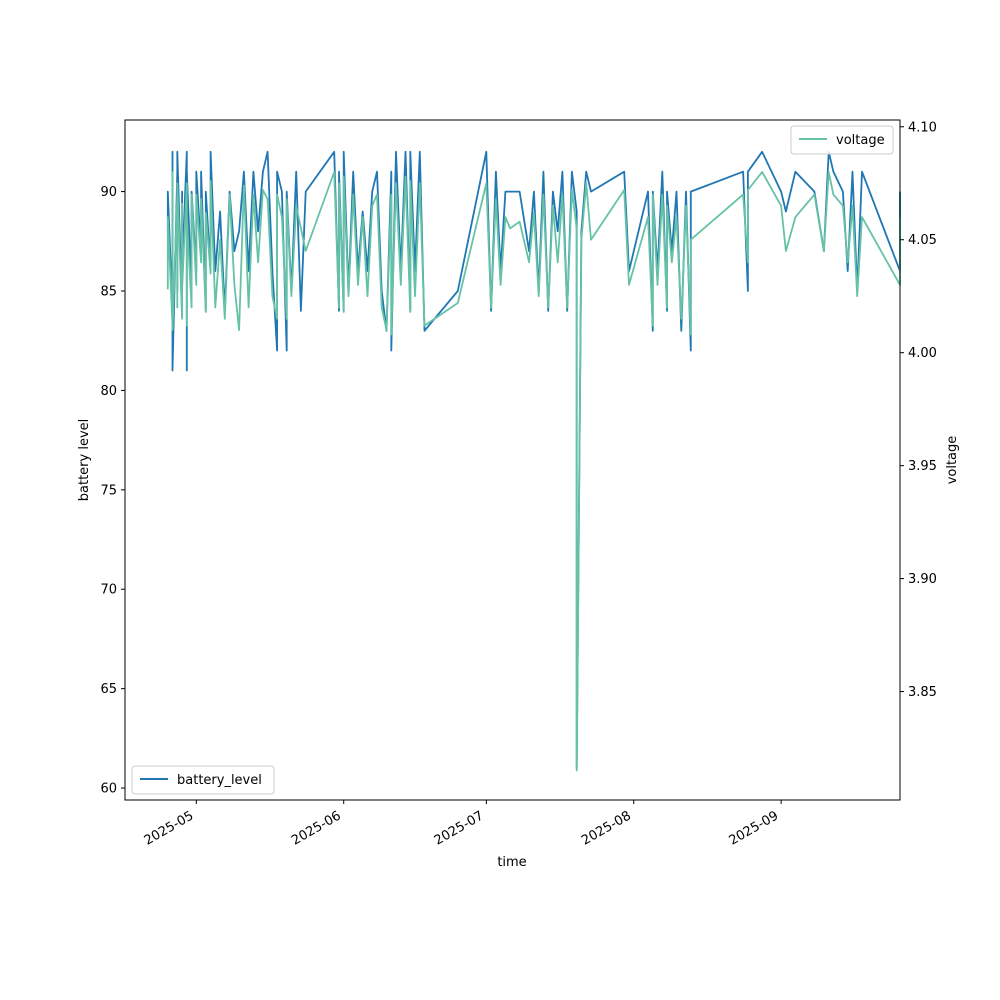  What do you see at coordinates (108, 291) in the screenshot?
I see `y-tick-label: 85` at bounding box center [108, 291].